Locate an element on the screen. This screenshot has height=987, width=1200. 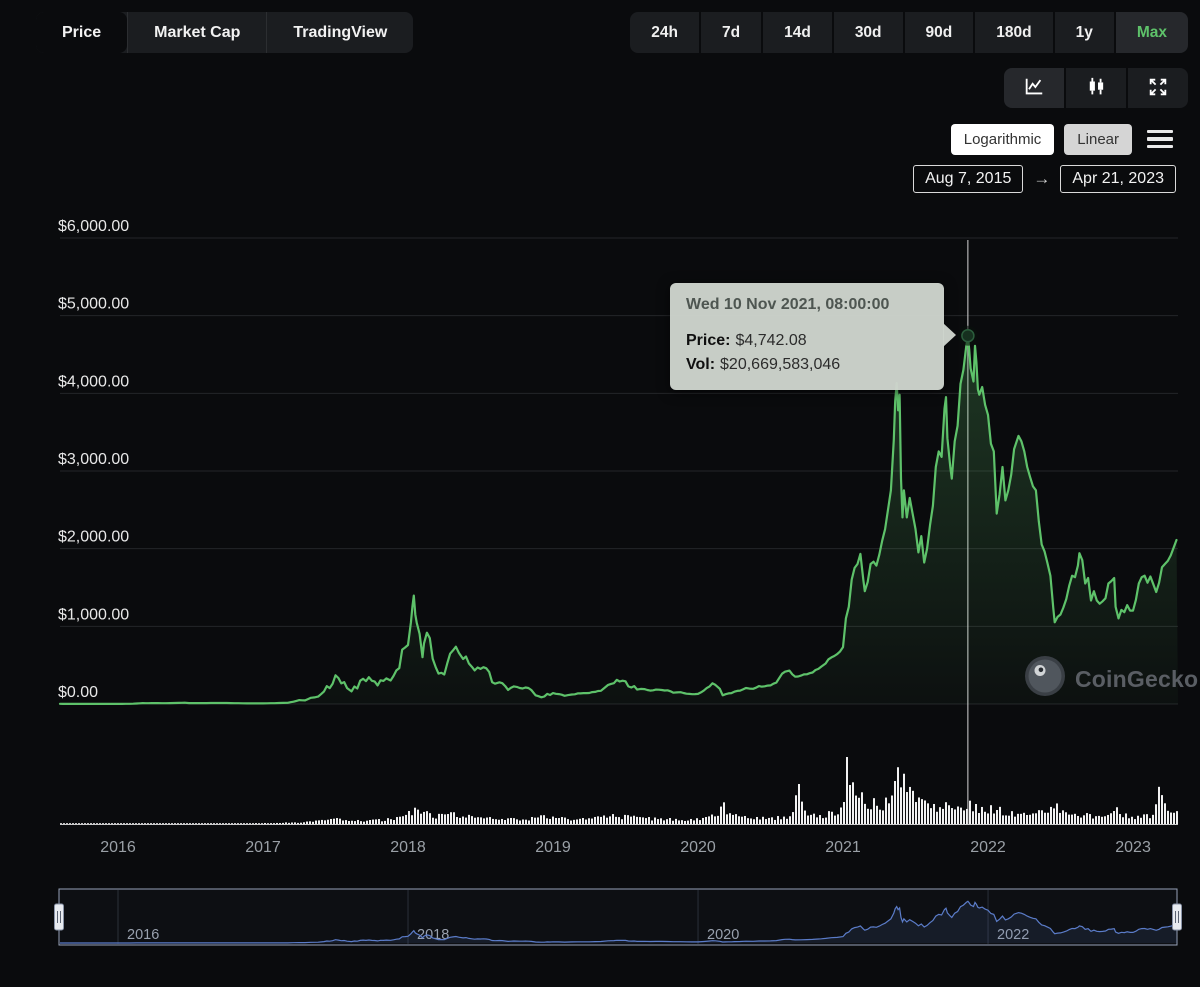
line-chart-icon is located at coordinates (1034, 88).